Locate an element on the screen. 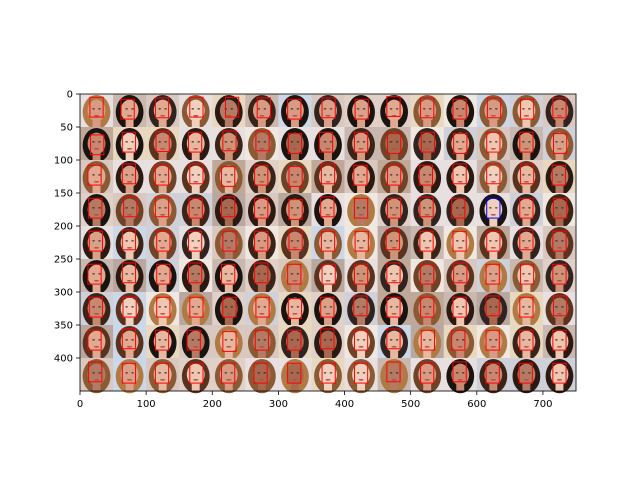 The height and width of the screenshot is (480, 640). x-tick-label: 600 is located at coordinates (476, 404).